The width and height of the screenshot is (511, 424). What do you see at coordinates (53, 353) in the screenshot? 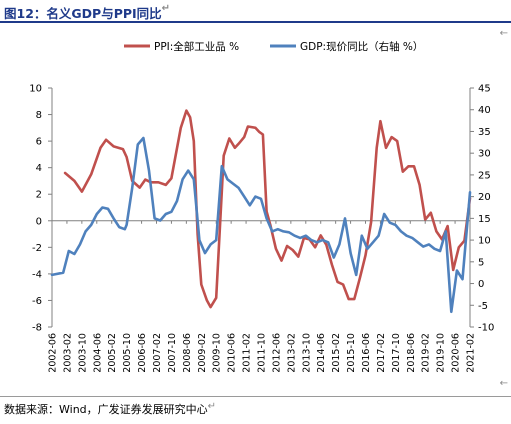
I see `x-axis-tick-label: 2002-06` at bounding box center [53, 353].